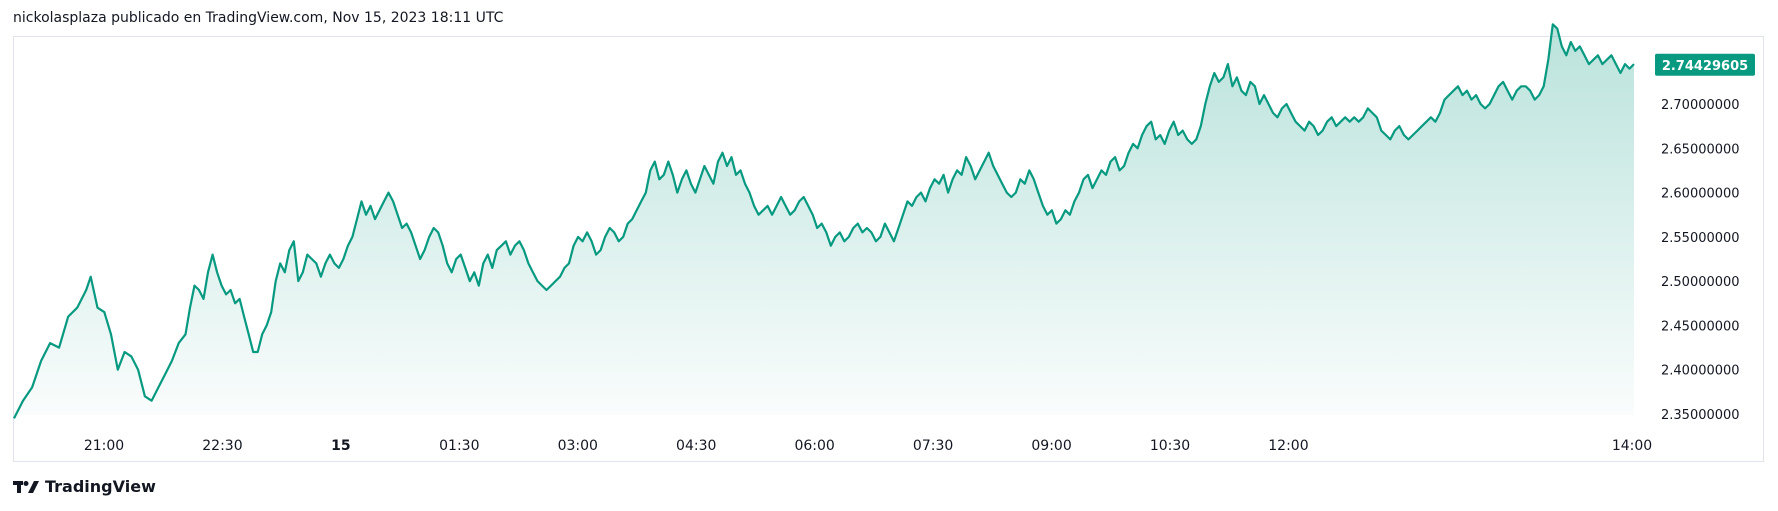 The image size is (1778, 511). What do you see at coordinates (1700, 149) in the screenshot?
I see `y-tick-label: 2.65000000` at bounding box center [1700, 149].